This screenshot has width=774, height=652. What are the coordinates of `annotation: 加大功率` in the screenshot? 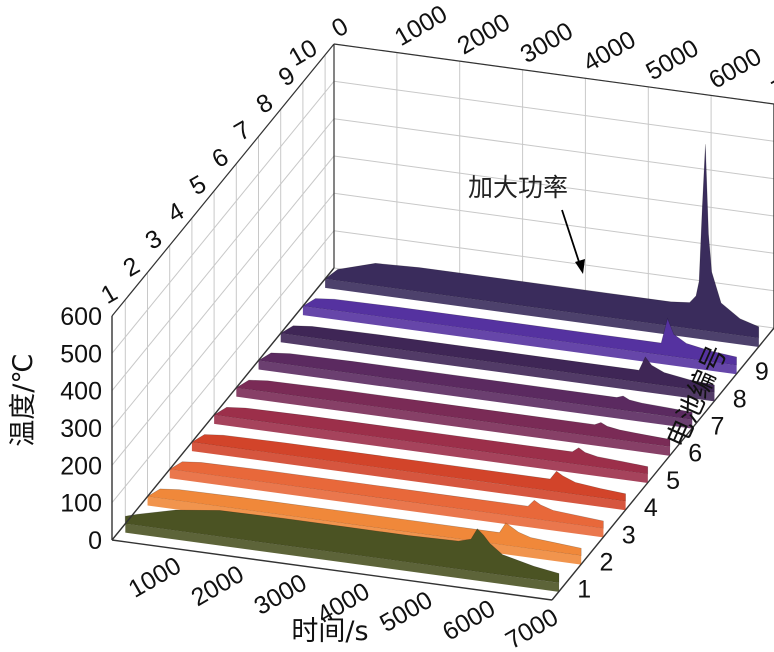 It's located at (526, 223).